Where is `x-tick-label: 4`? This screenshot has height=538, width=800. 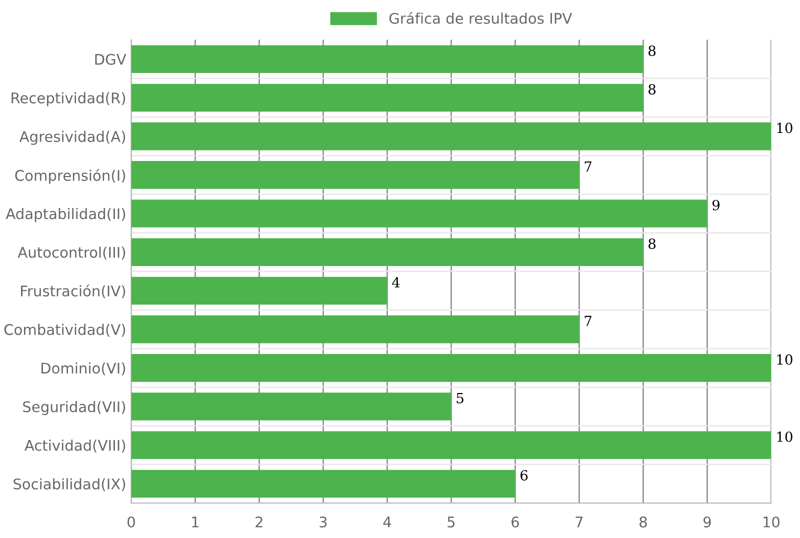 x-tick-label: 4 is located at coordinates (387, 522).